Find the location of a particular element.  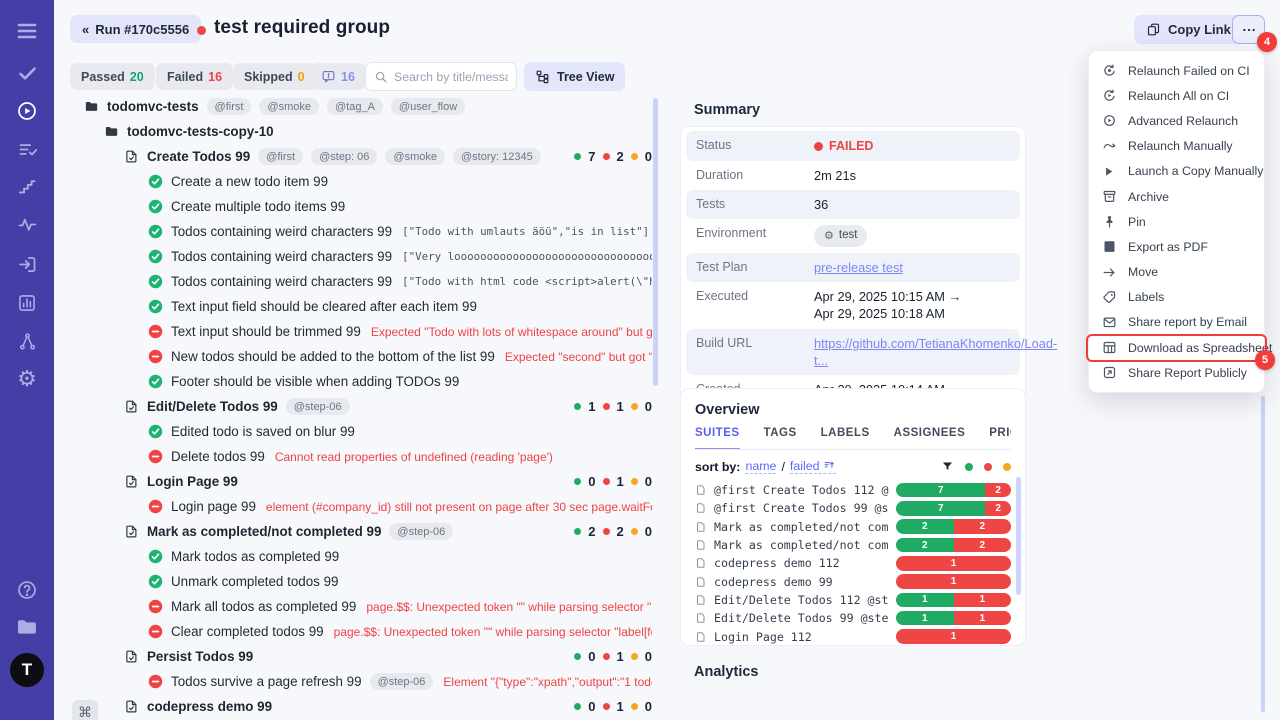

menu-item-pin: Pin is located at coordinates (1176, 221).